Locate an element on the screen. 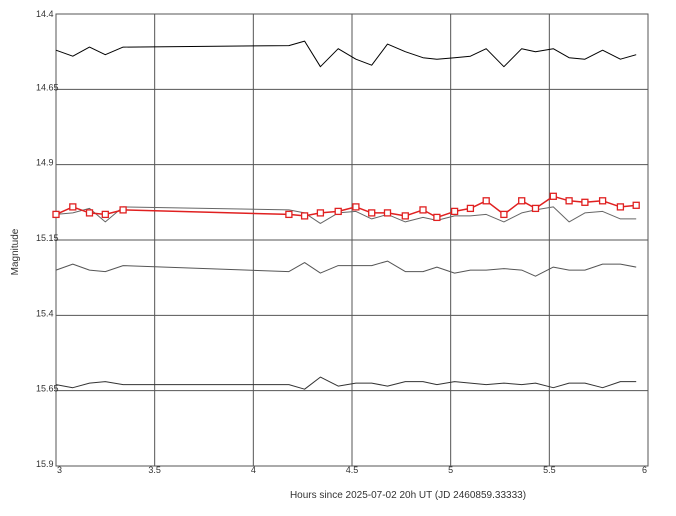 The width and height of the screenshot is (676, 516). y-tick-label: 15.4 is located at coordinates (45, 313).